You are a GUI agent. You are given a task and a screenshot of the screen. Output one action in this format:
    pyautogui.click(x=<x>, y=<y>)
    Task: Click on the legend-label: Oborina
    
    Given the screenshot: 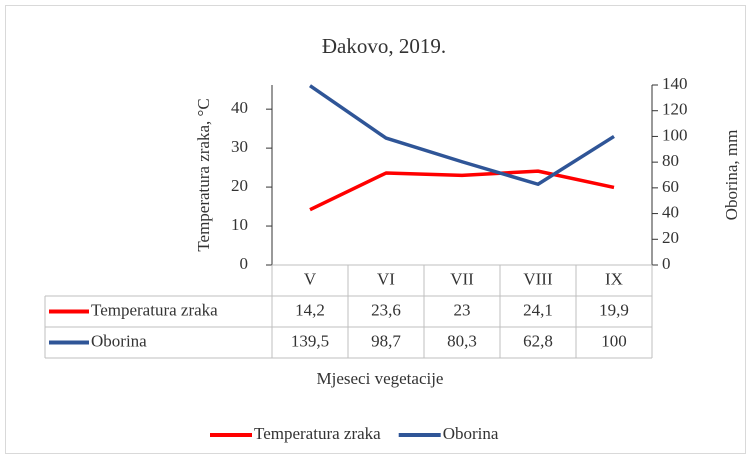 What is the action you would take?
    pyautogui.click(x=471, y=433)
    